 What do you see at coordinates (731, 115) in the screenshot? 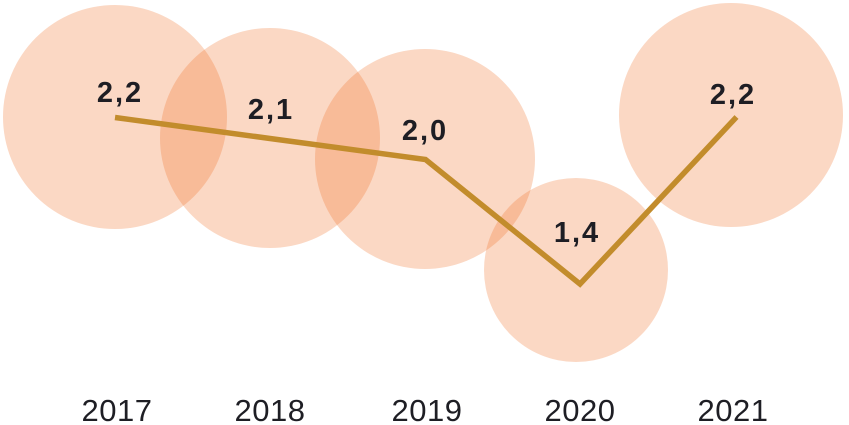
I see `bubble-2021` at bounding box center [731, 115].